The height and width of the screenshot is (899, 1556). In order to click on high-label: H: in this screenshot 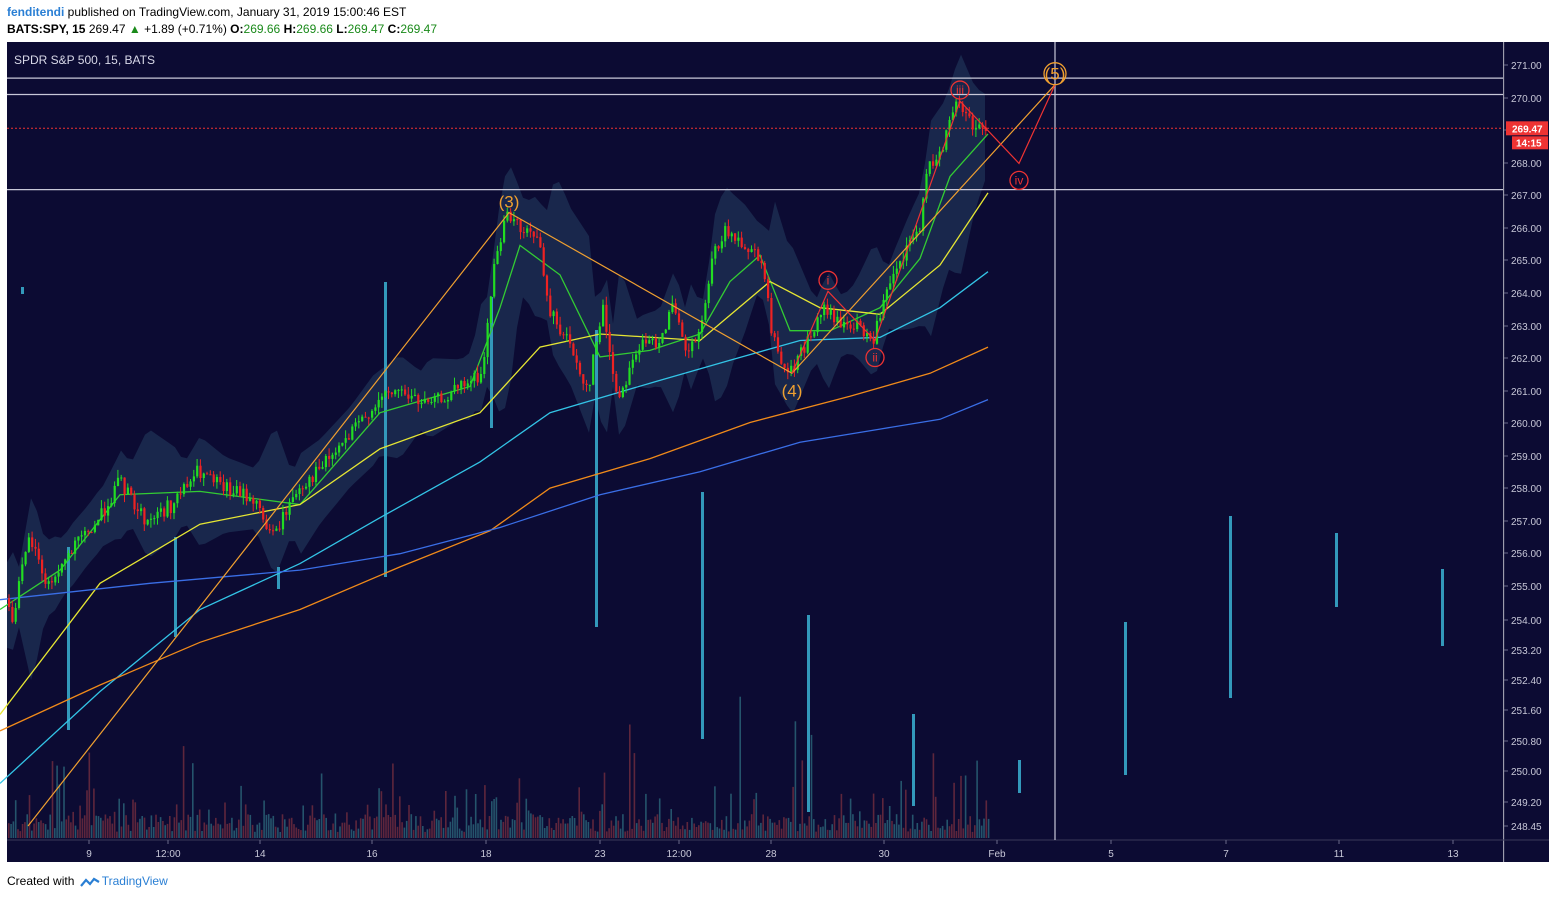, I will do `click(290, 29)`.